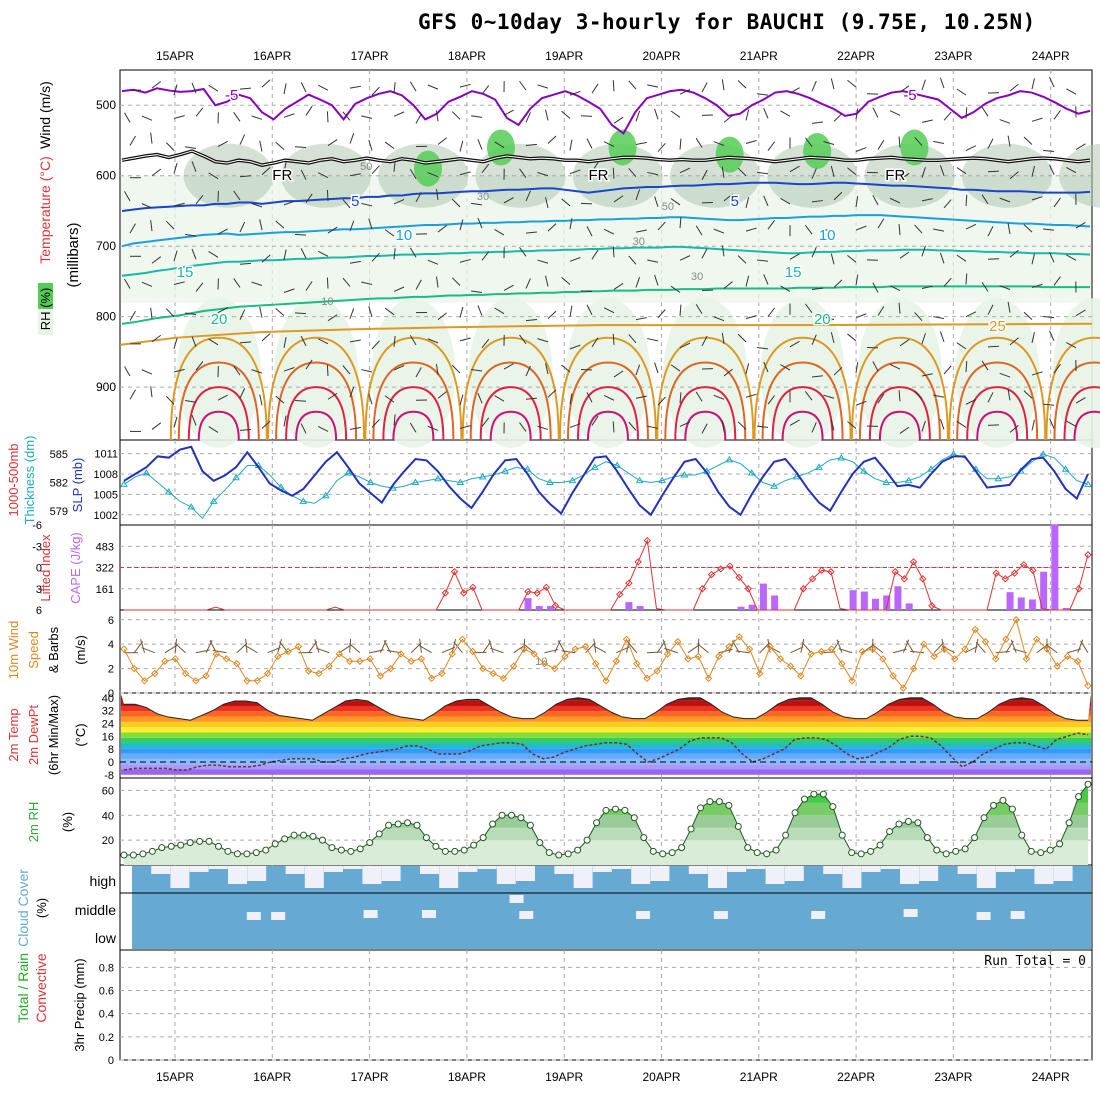 The height and width of the screenshot is (1100, 1100). I want to click on precip-tick: 0, so click(111, 1061).